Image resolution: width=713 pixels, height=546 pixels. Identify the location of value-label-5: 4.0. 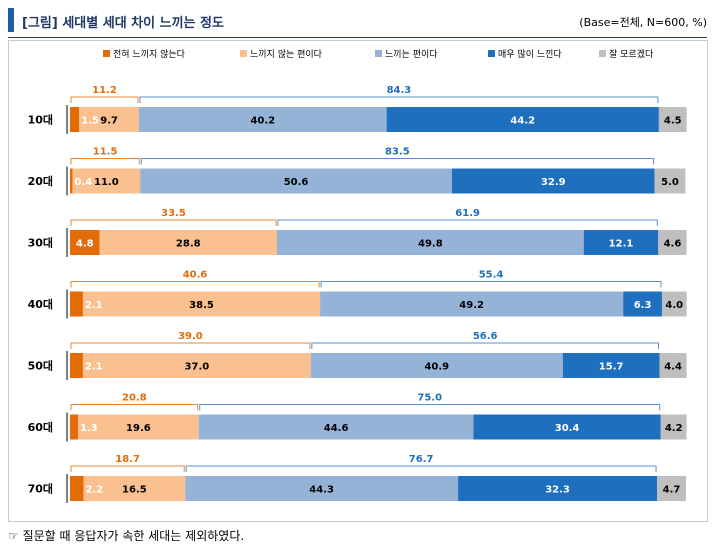
(674, 305).